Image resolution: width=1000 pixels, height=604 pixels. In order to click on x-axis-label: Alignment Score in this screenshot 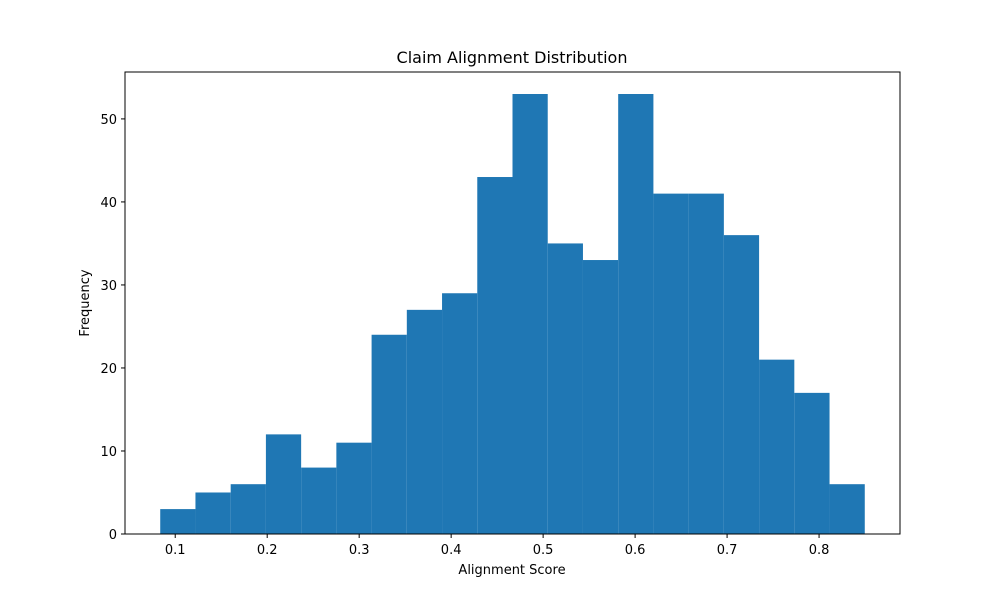, I will do `click(511, 570)`.